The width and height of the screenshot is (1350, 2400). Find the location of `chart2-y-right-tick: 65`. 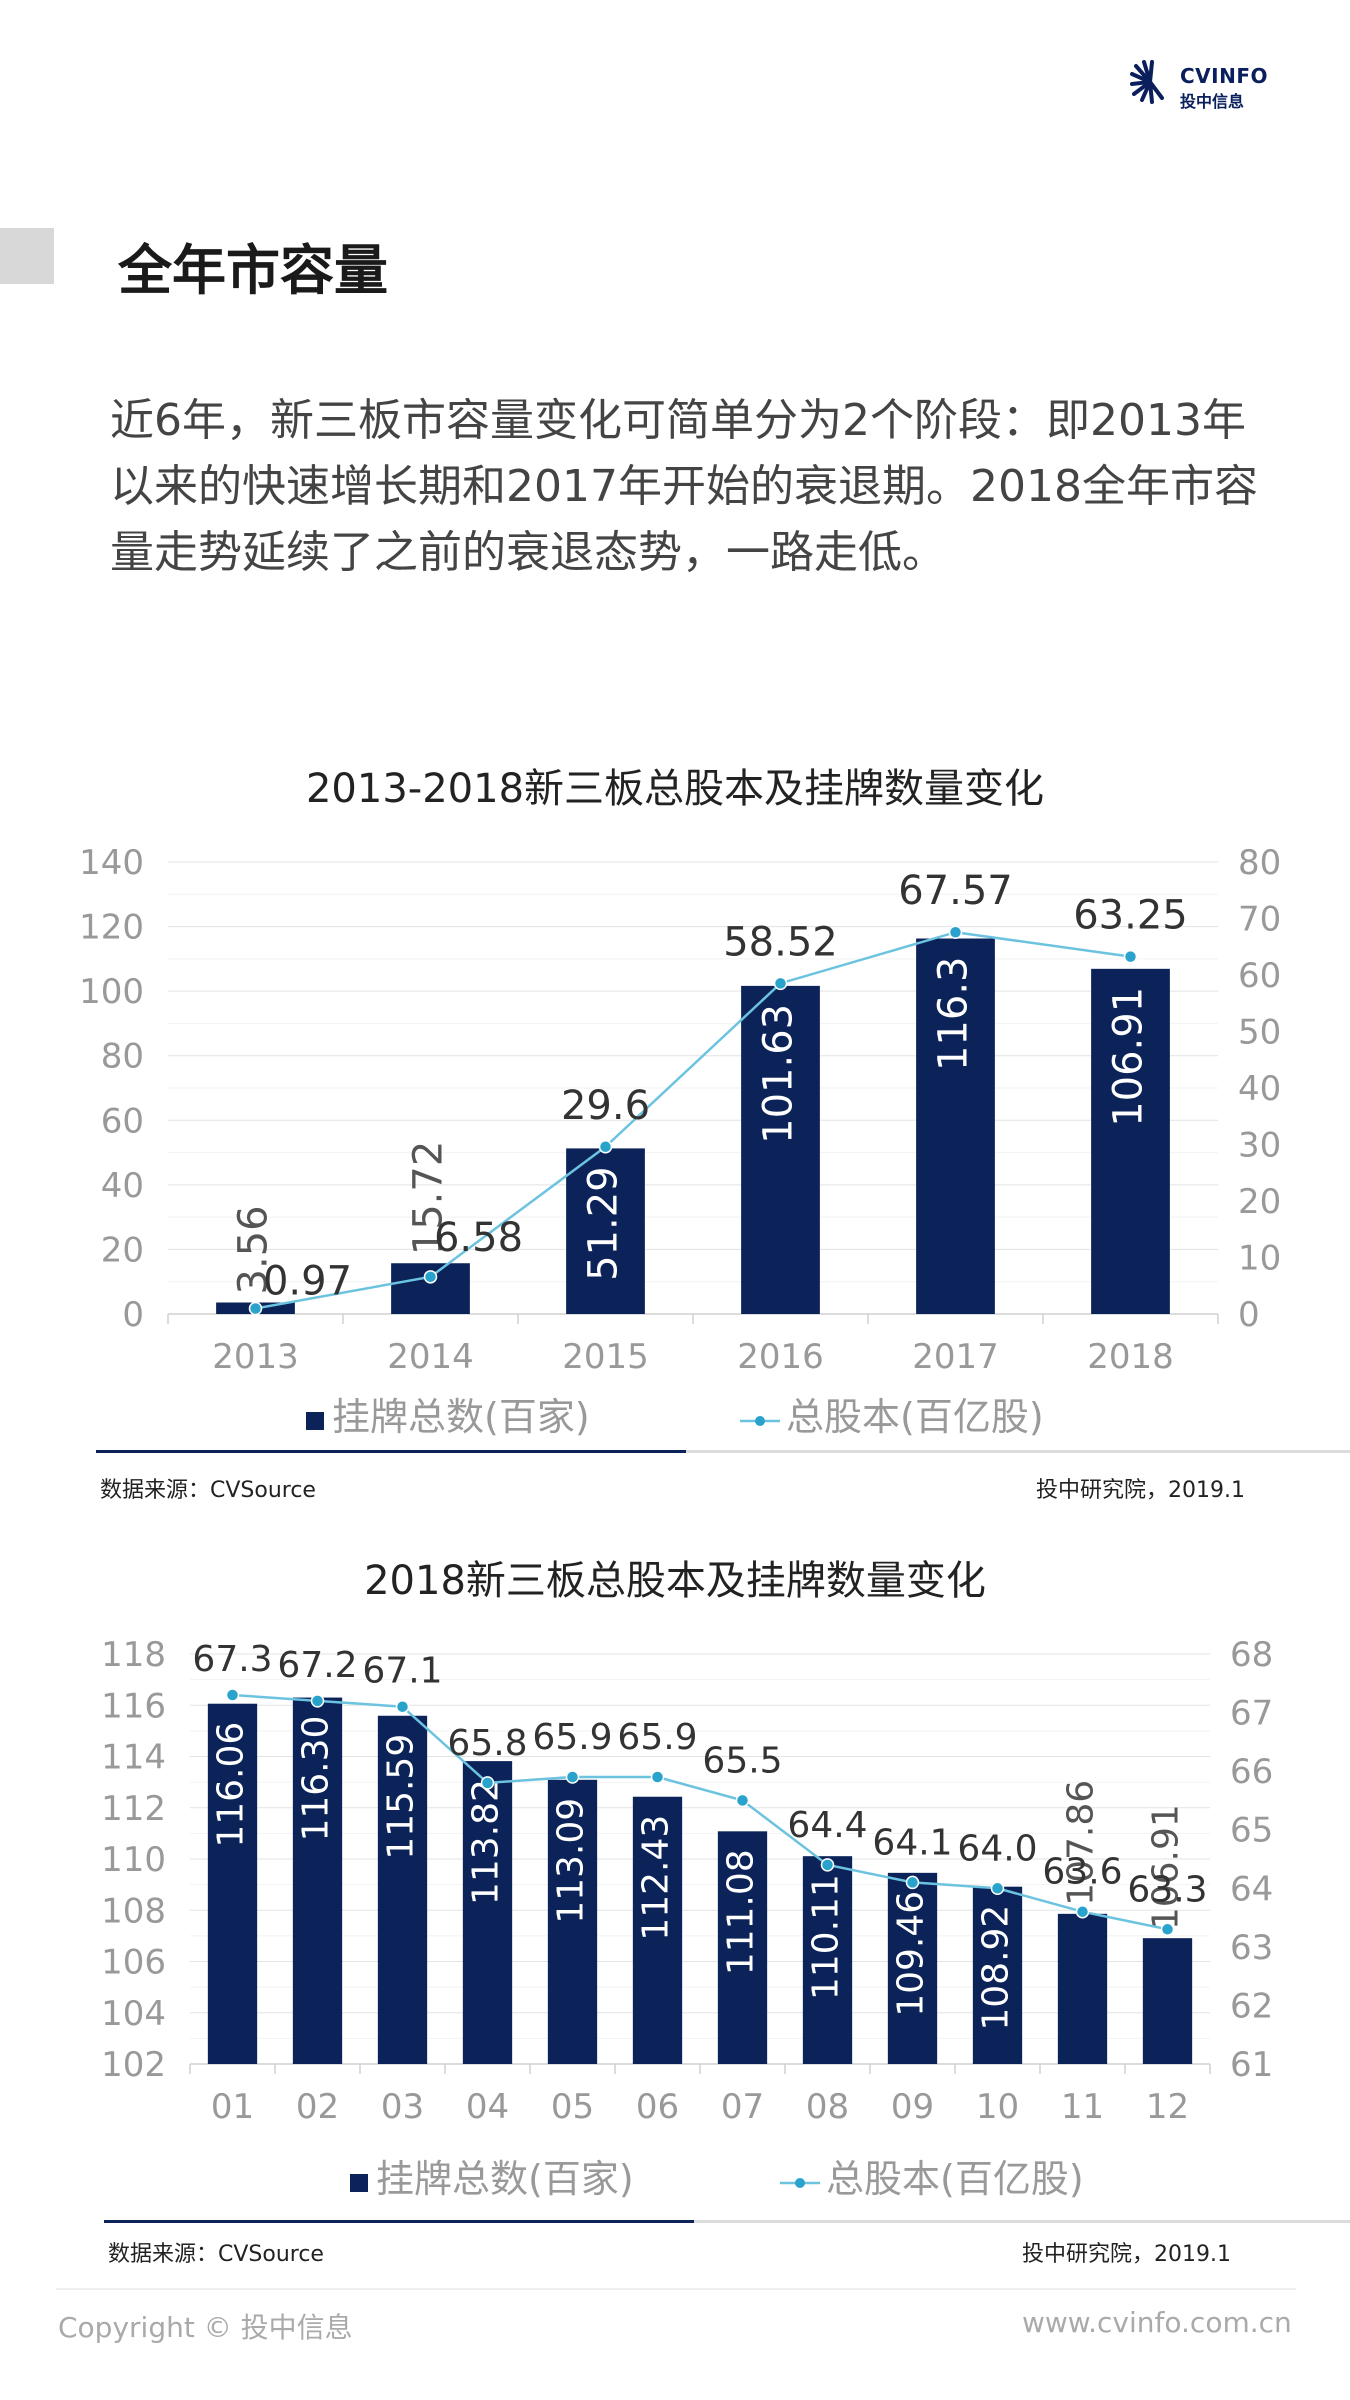

chart2-y-right-tick: 65 is located at coordinates (1251, 1831).